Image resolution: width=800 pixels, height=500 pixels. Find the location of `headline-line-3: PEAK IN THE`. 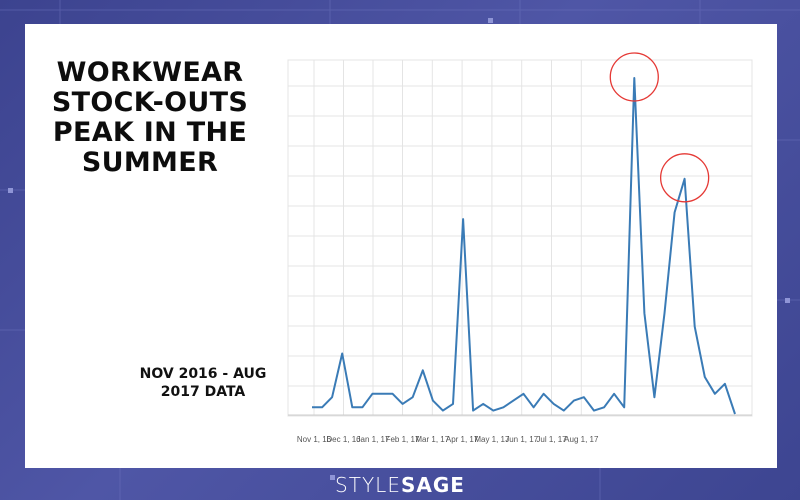

headline-line-3: PEAK IN THE is located at coordinates (150, 132).